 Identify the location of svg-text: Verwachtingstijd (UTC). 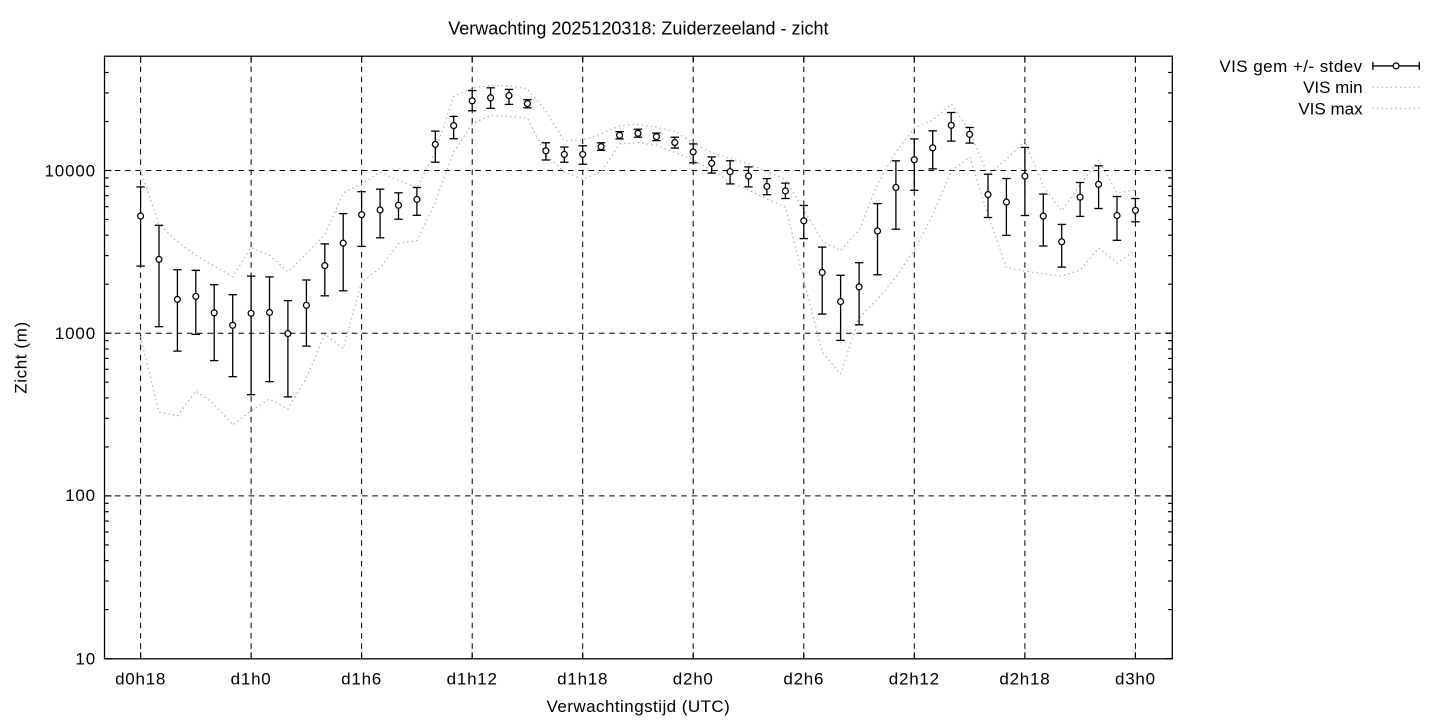
(639, 706).